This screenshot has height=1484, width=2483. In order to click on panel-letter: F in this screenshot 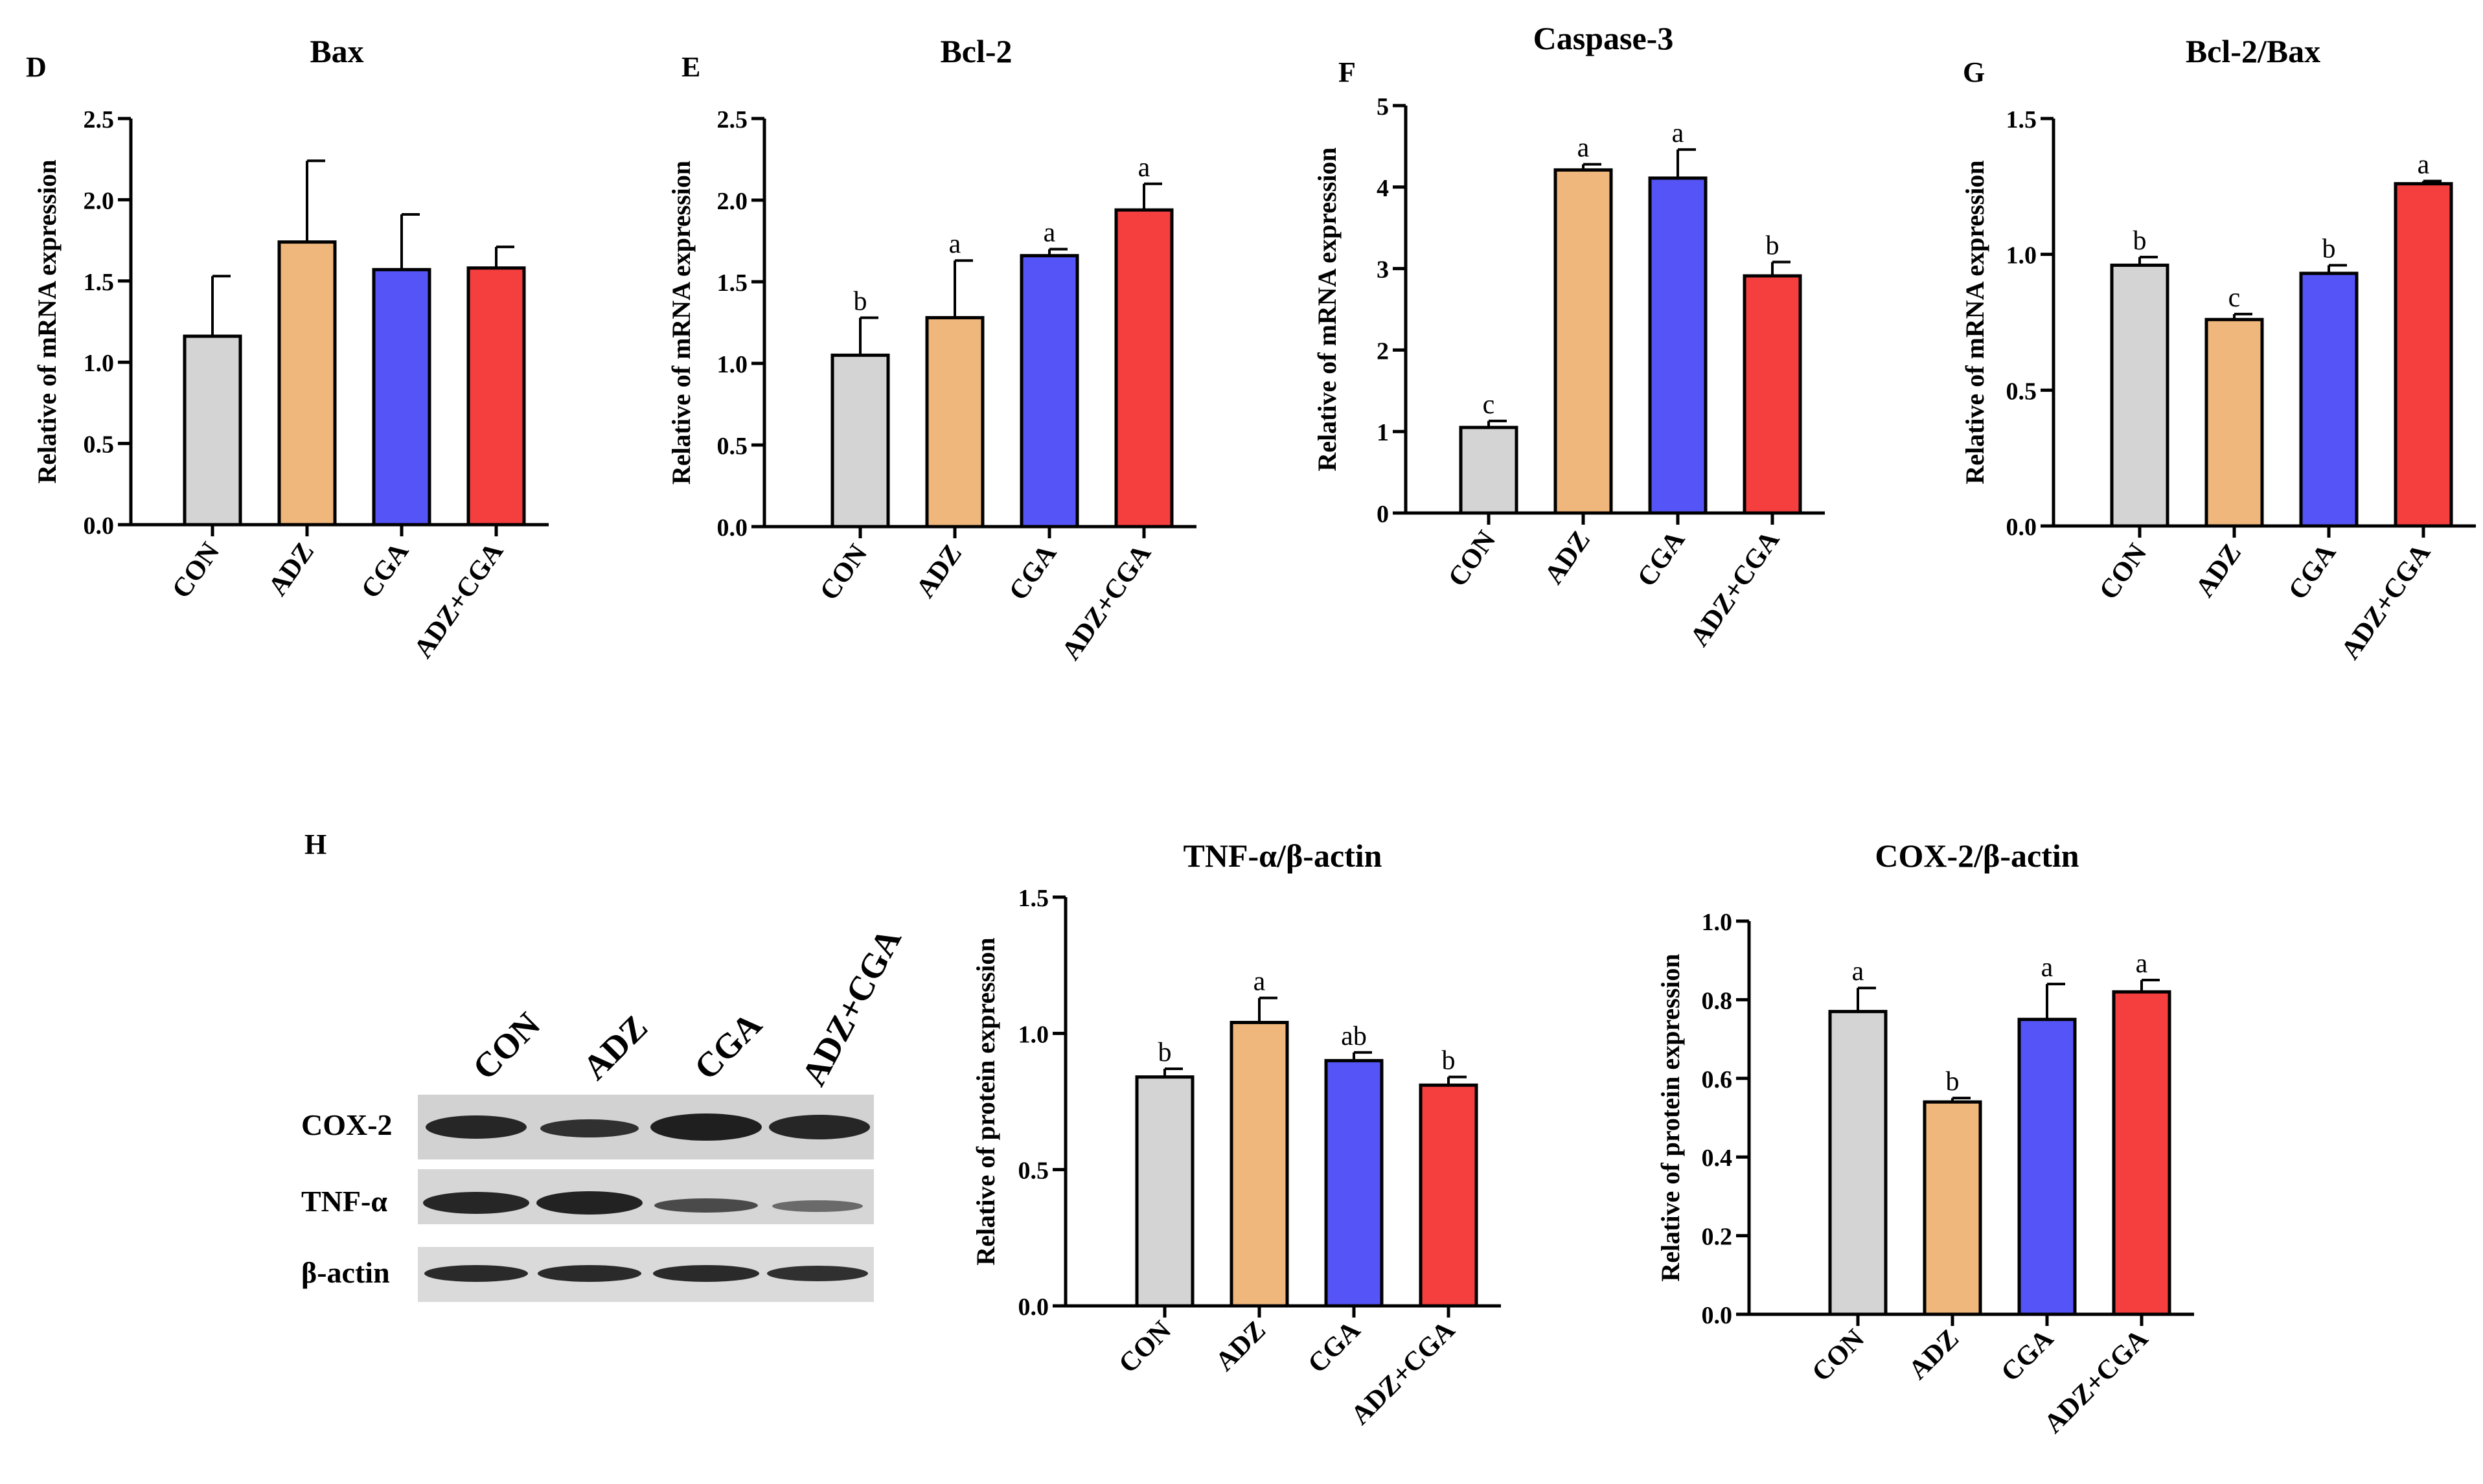, I will do `click(1347, 72)`.